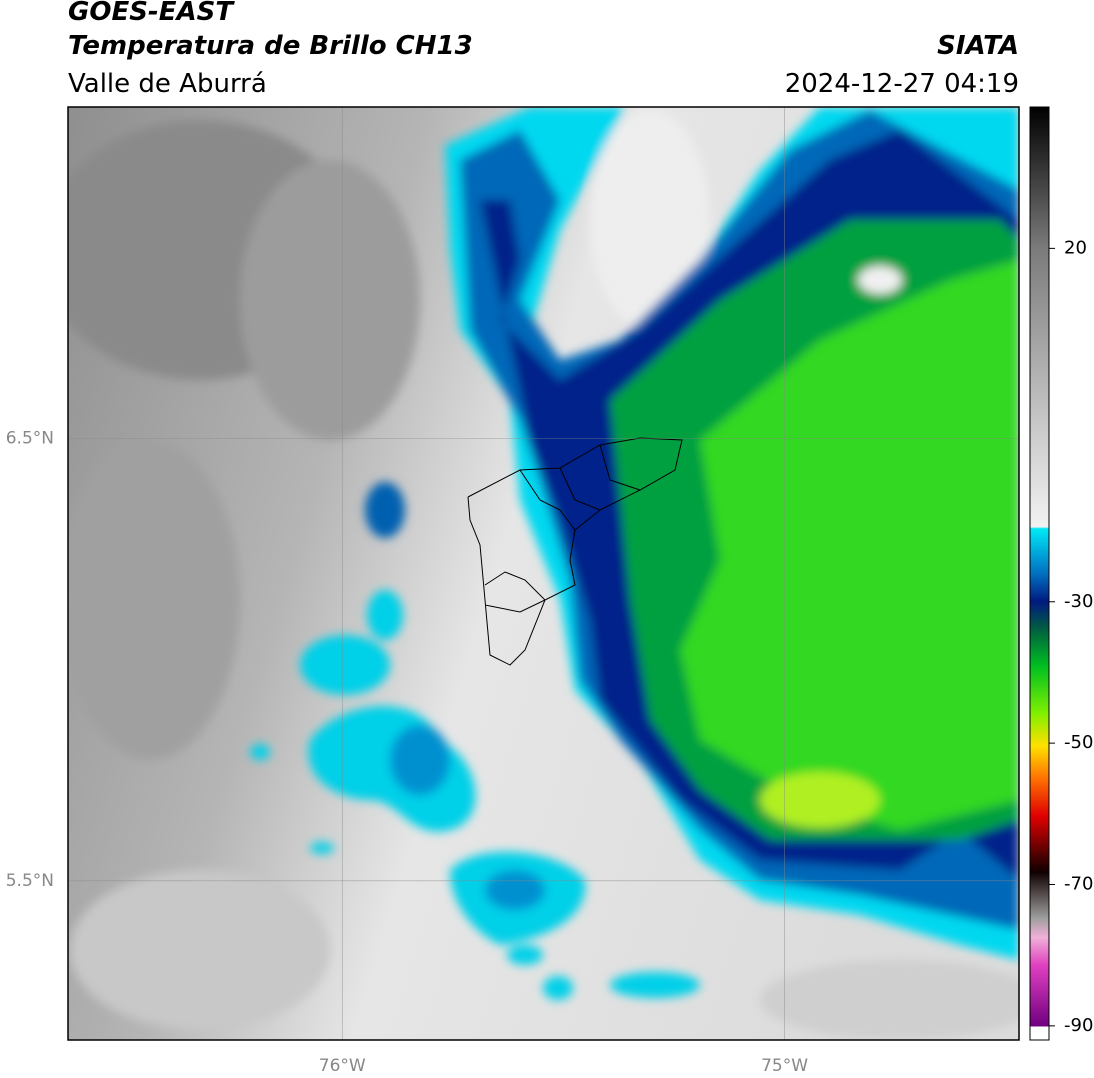  I want to click on colorbar, so click(1039, 573).